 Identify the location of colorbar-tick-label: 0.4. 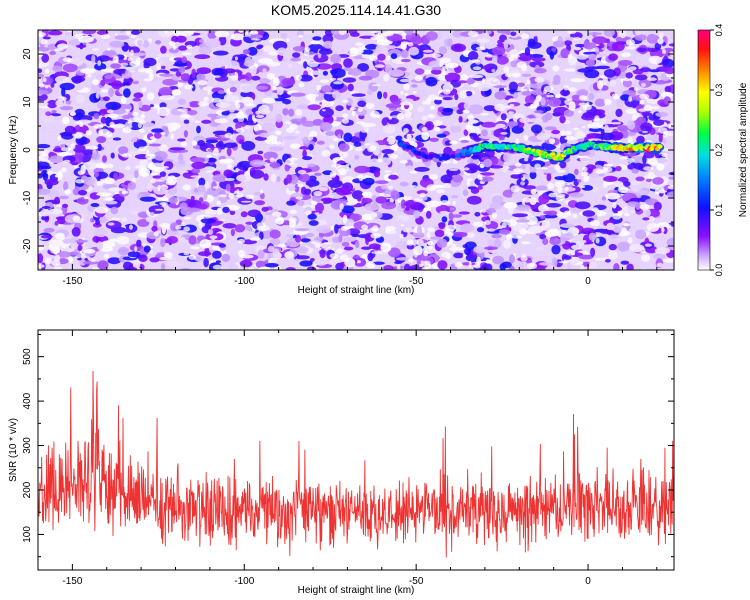
(719, 30).